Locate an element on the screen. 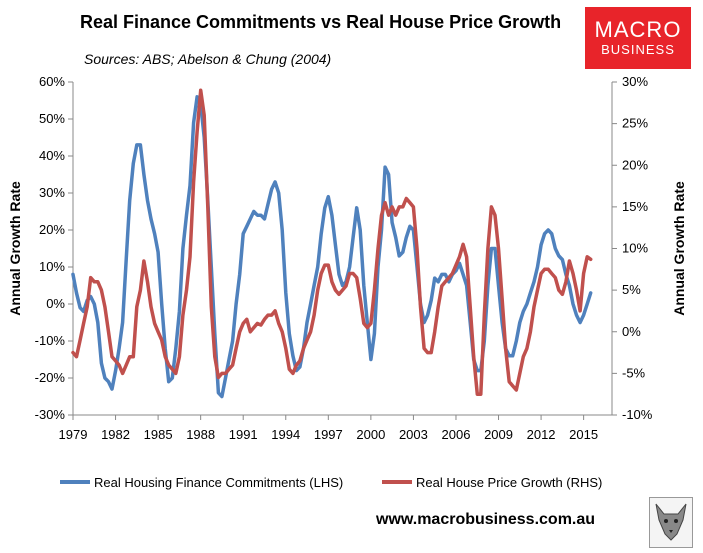  right-tick-label: 25% is located at coordinates (635, 123).